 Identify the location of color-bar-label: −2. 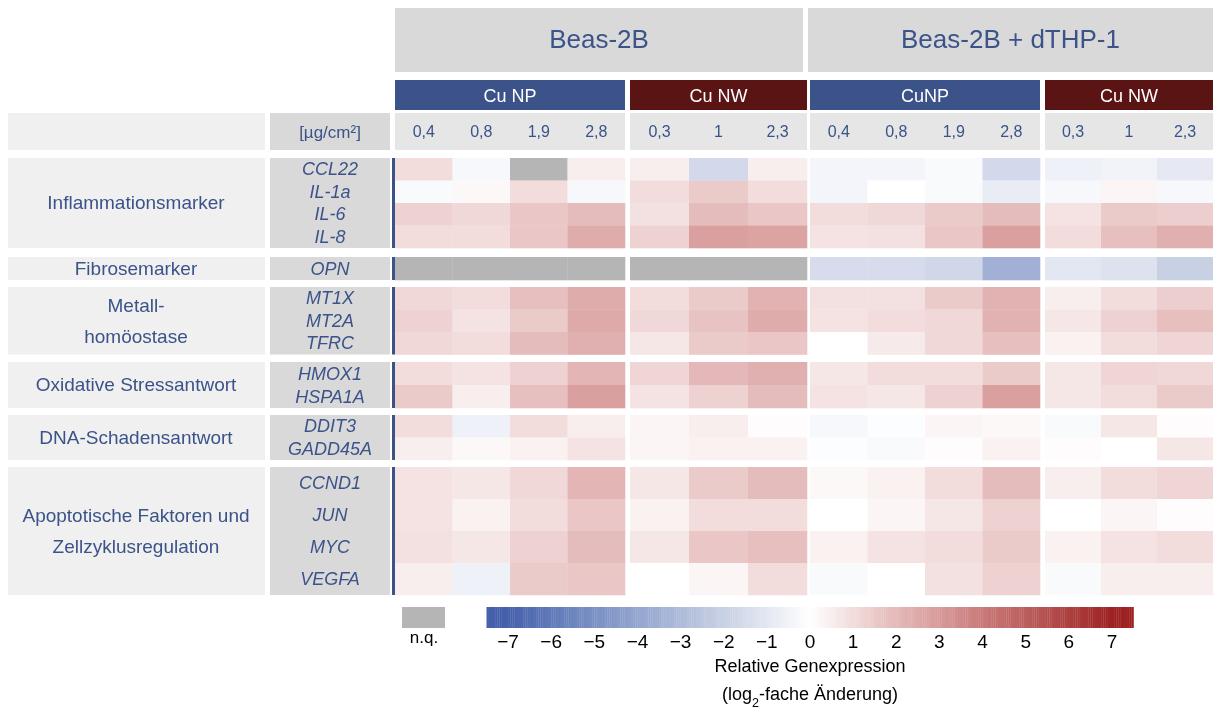
(723, 641).